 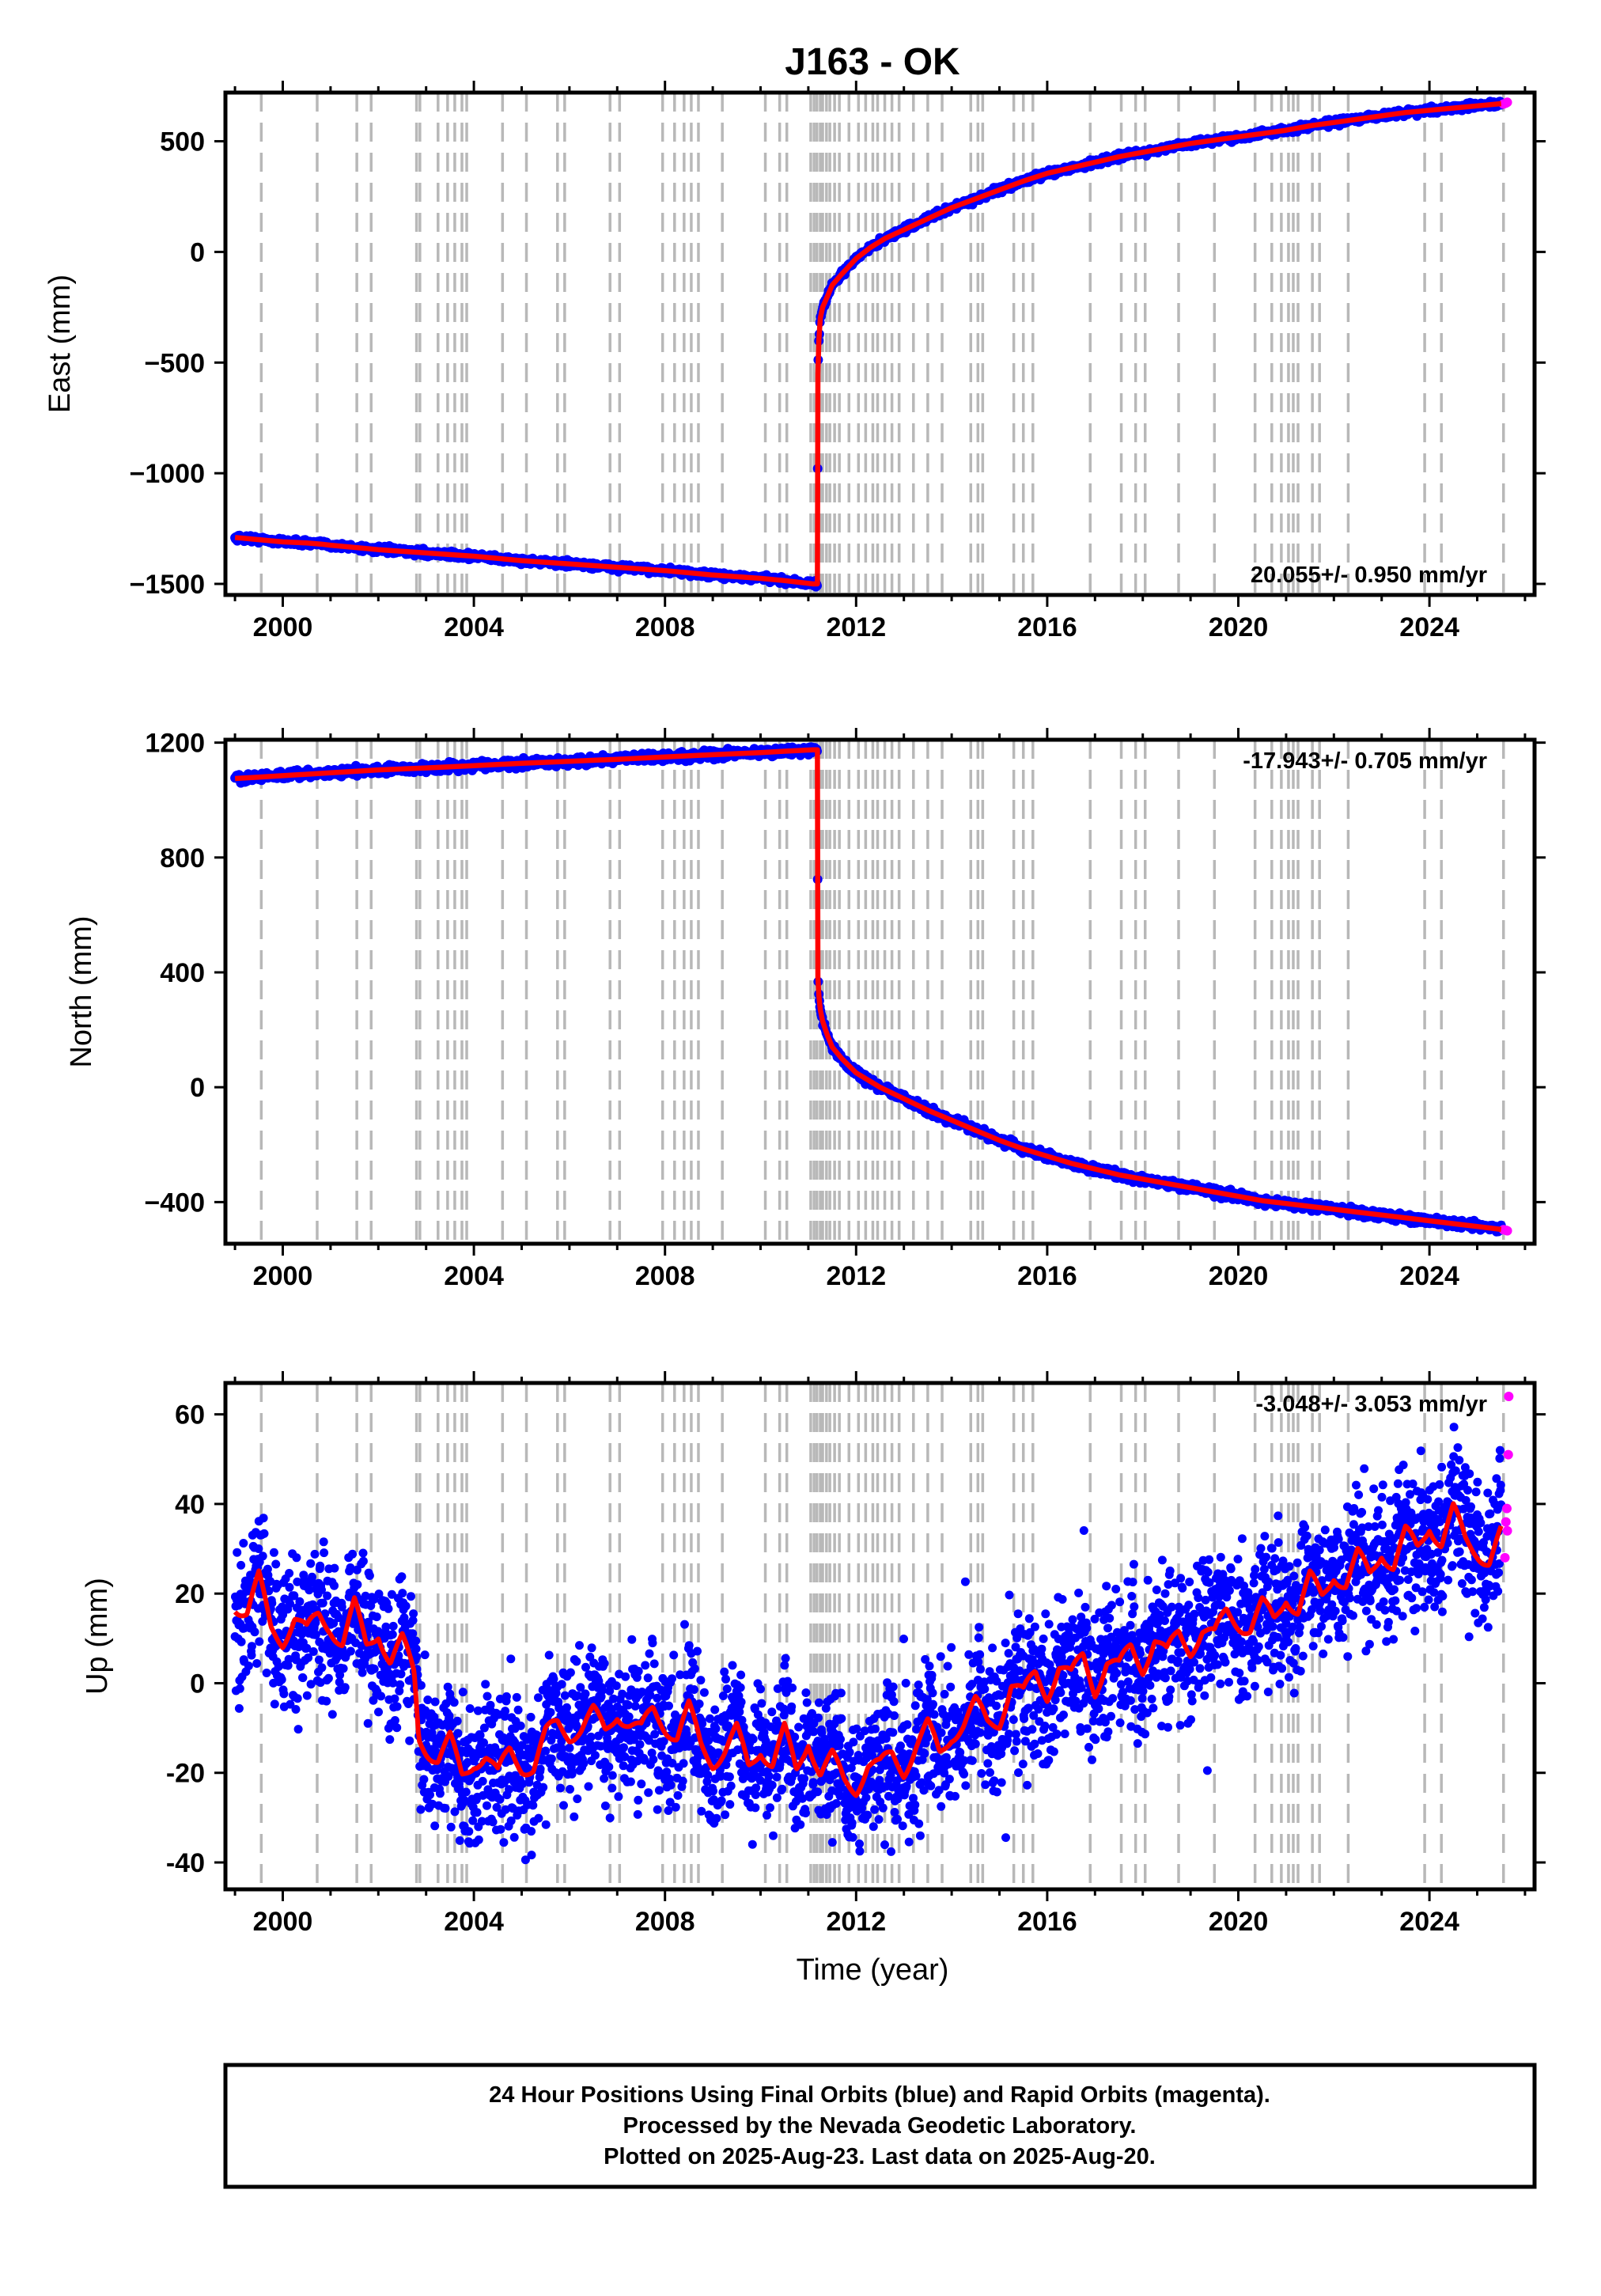 What do you see at coordinates (168, 585) in the screenshot?
I see `y-tick-label: −1500` at bounding box center [168, 585].